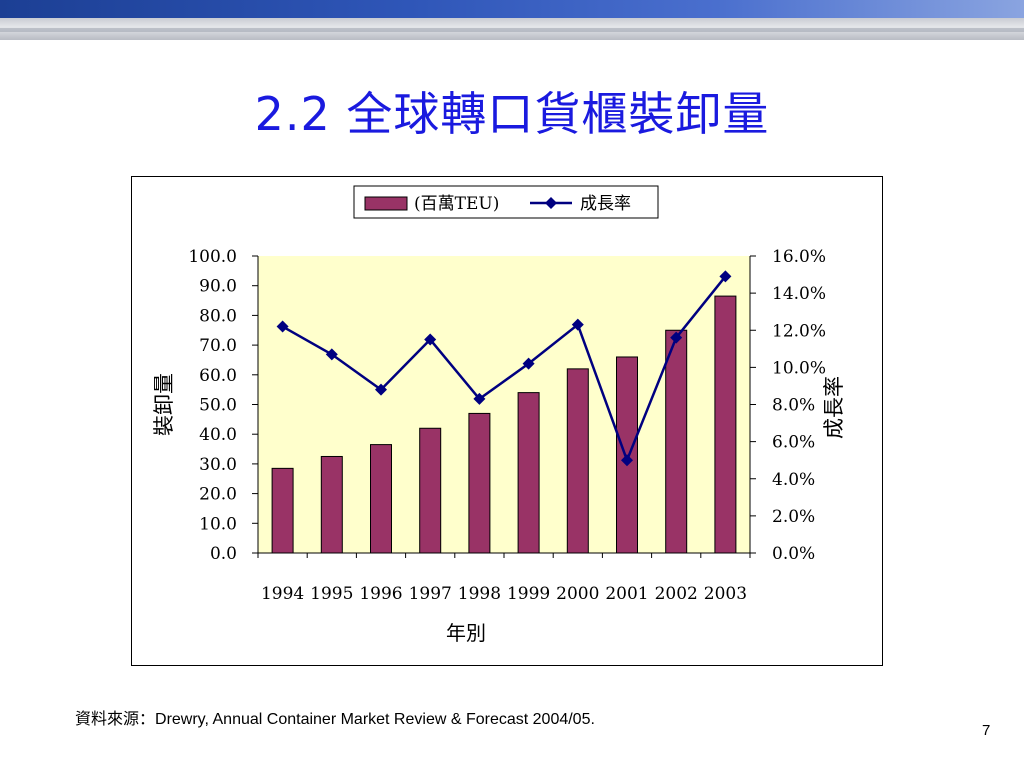  Describe the element at coordinates (218, 287) in the screenshot. I see `left-tick-label: 90.0` at that location.